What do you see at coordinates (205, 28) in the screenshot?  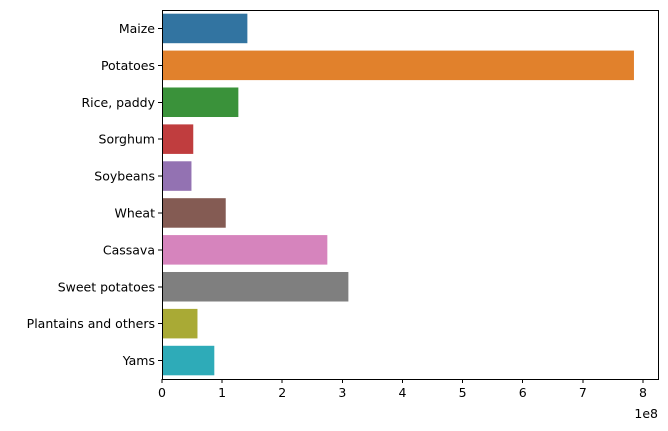 I see `bar-maize` at bounding box center [205, 28].